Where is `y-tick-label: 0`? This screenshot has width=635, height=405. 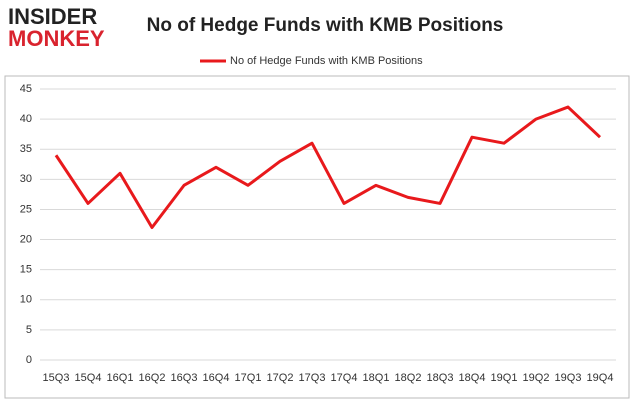 y-tick-label: 0 is located at coordinates (29, 360).